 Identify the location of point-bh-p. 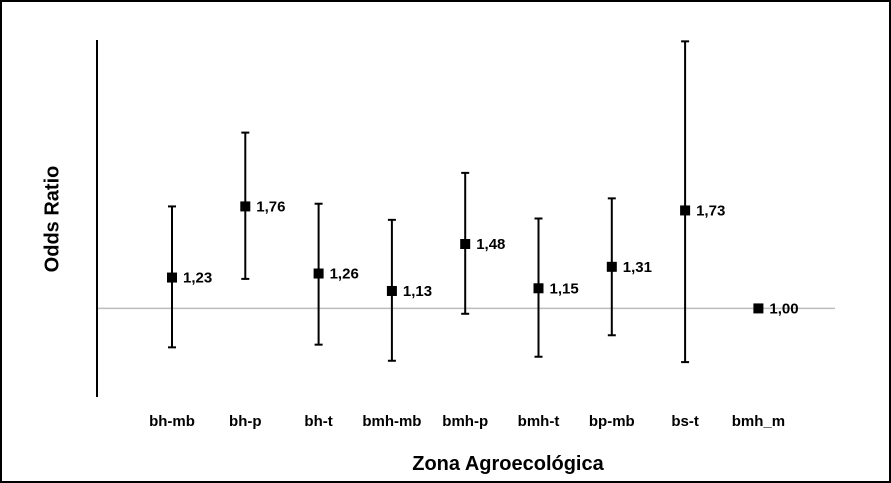
(245, 206).